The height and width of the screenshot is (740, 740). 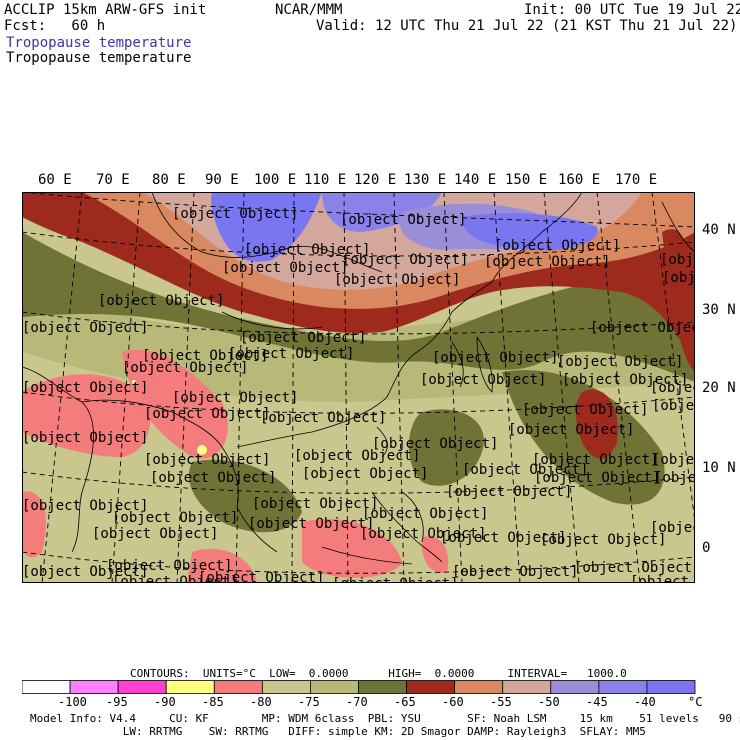 What do you see at coordinates (719, 468) in the screenshot?
I see `lat-label: 10 N` at bounding box center [719, 468].